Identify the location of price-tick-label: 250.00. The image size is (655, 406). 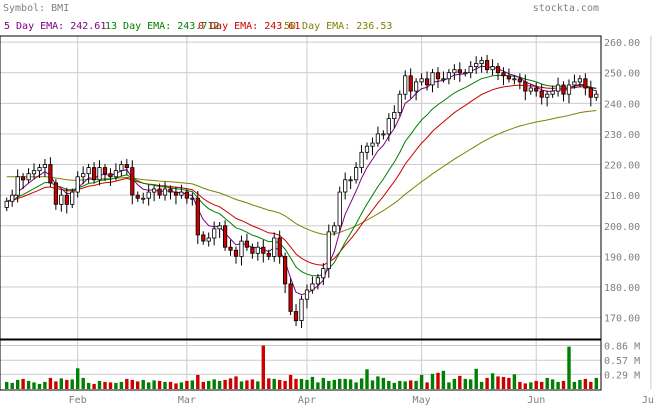
(622, 74).